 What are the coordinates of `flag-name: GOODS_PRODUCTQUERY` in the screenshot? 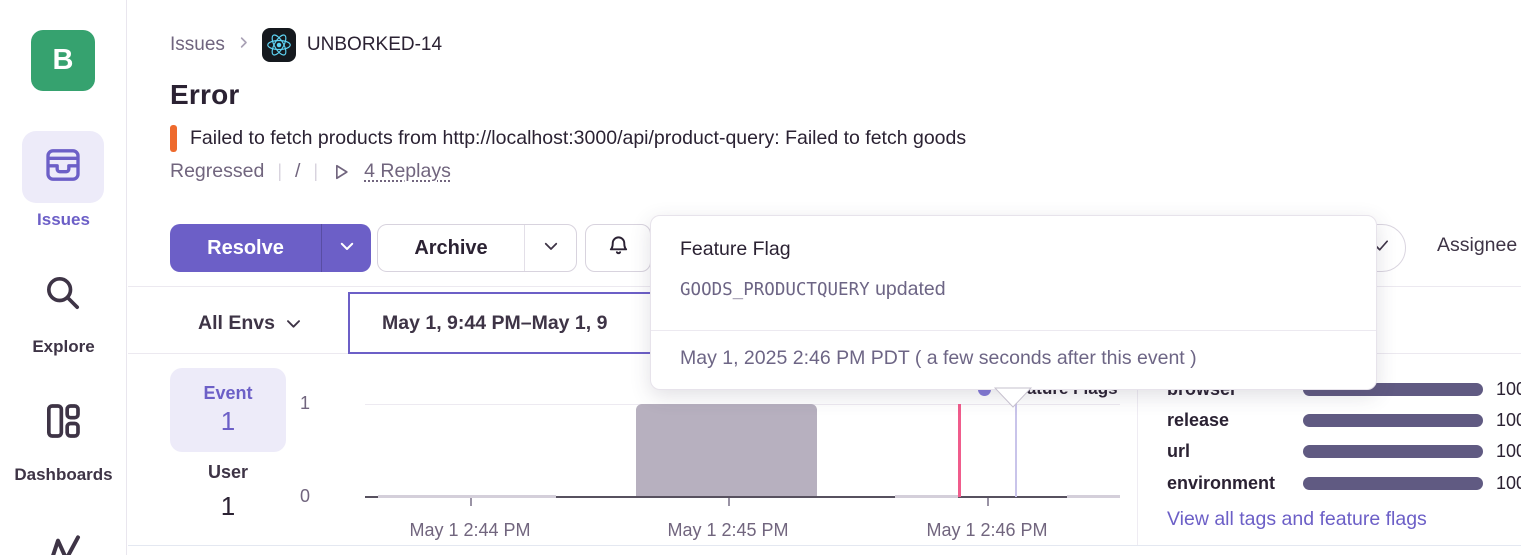 It's located at (775, 290).